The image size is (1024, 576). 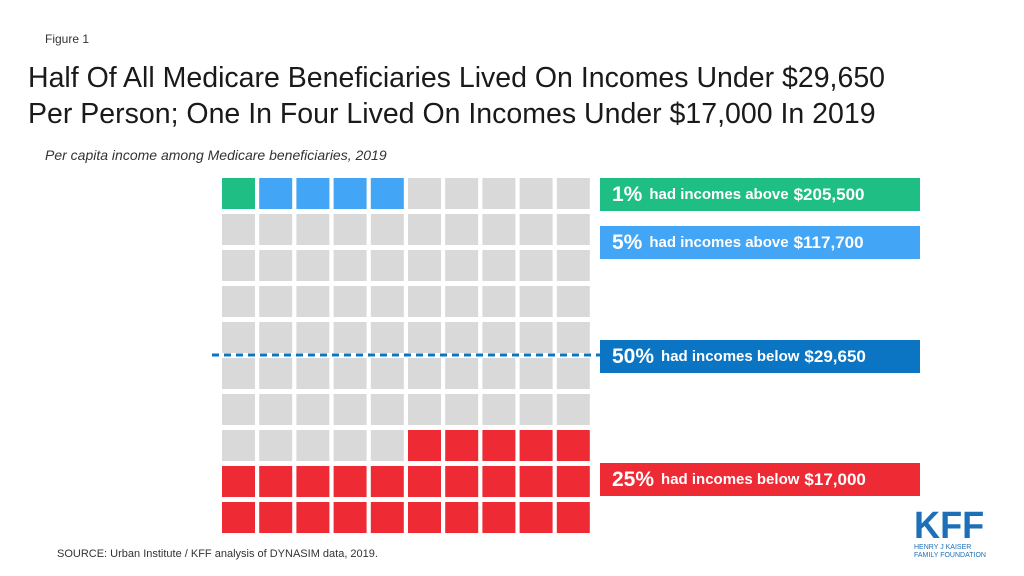 I want to click on callout-amount: $205,500, so click(x=829, y=194).